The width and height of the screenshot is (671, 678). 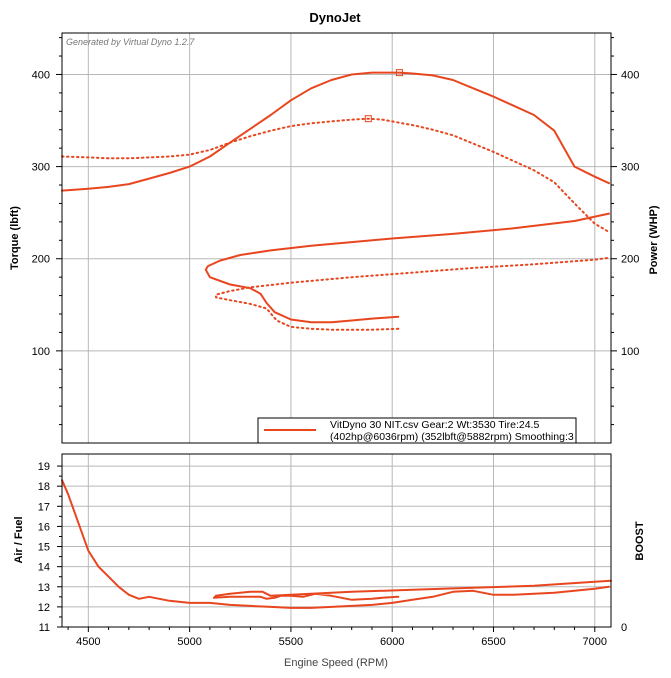 I want to click on top-series-1-line, so click(x=407, y=268).